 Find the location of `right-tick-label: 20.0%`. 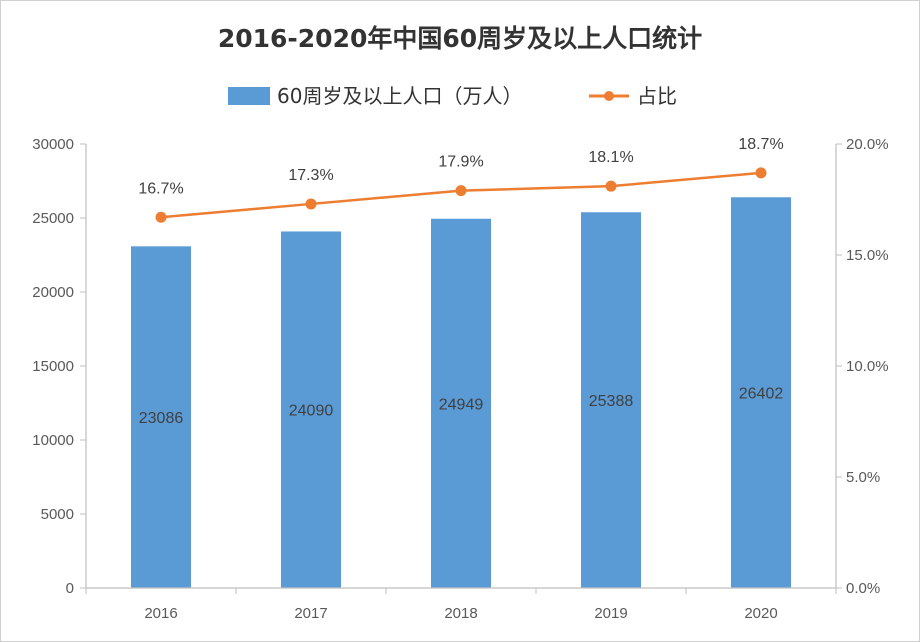

right-tick-label: 20.0% is located at coordinates (867, 144).